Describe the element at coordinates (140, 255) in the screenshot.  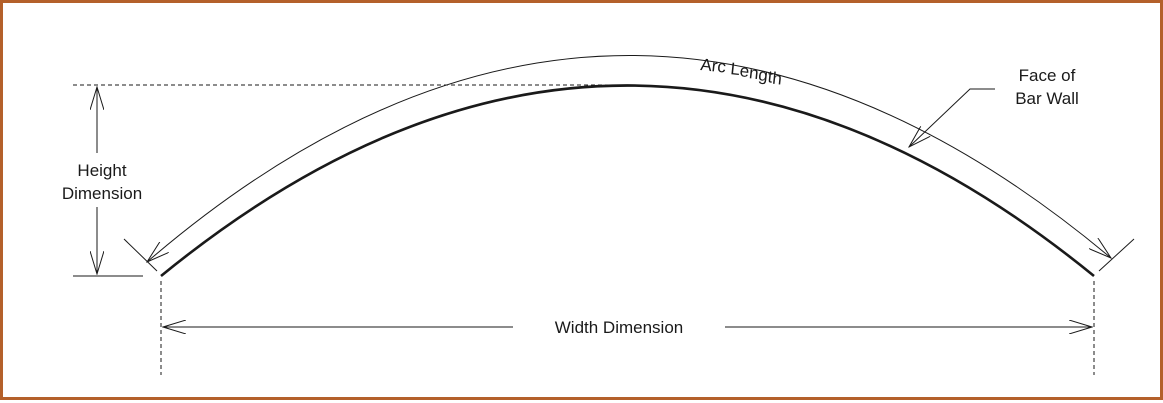
I see `arc-left-end-tick` at that location.